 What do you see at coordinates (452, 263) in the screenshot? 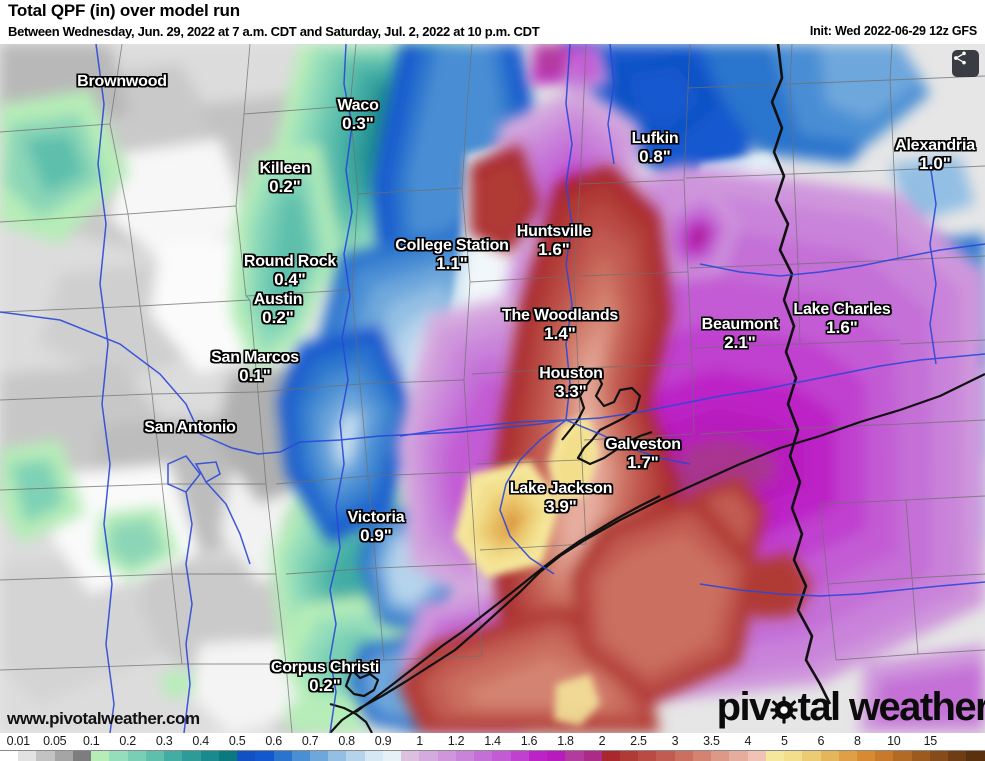
I see `city-value: 1.1"` at bounding box center [452, 263].